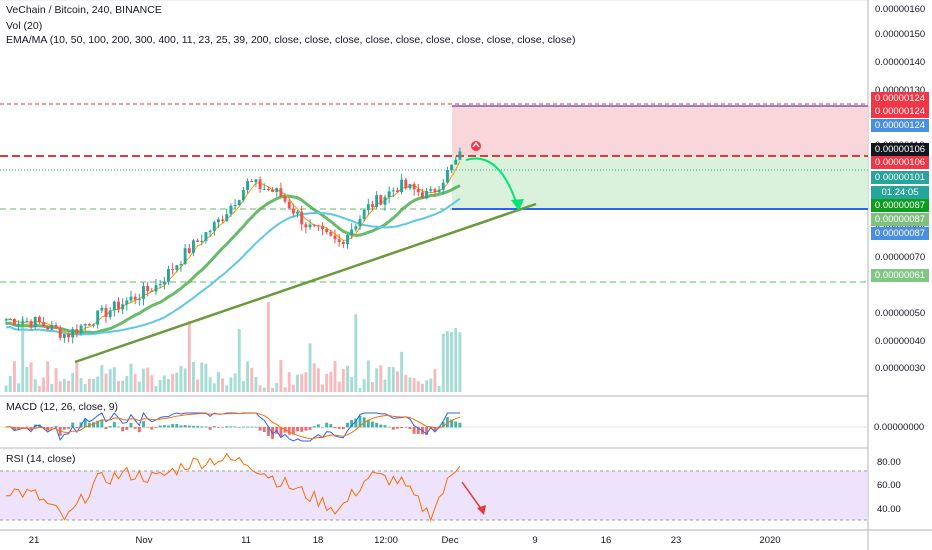 The width and height of the screenshot is (932, 550). What do you see at coordinates (900, 62) in the screenshot?
I see `price-tick-label: 0.00000140` at bounding box center [900, 62].